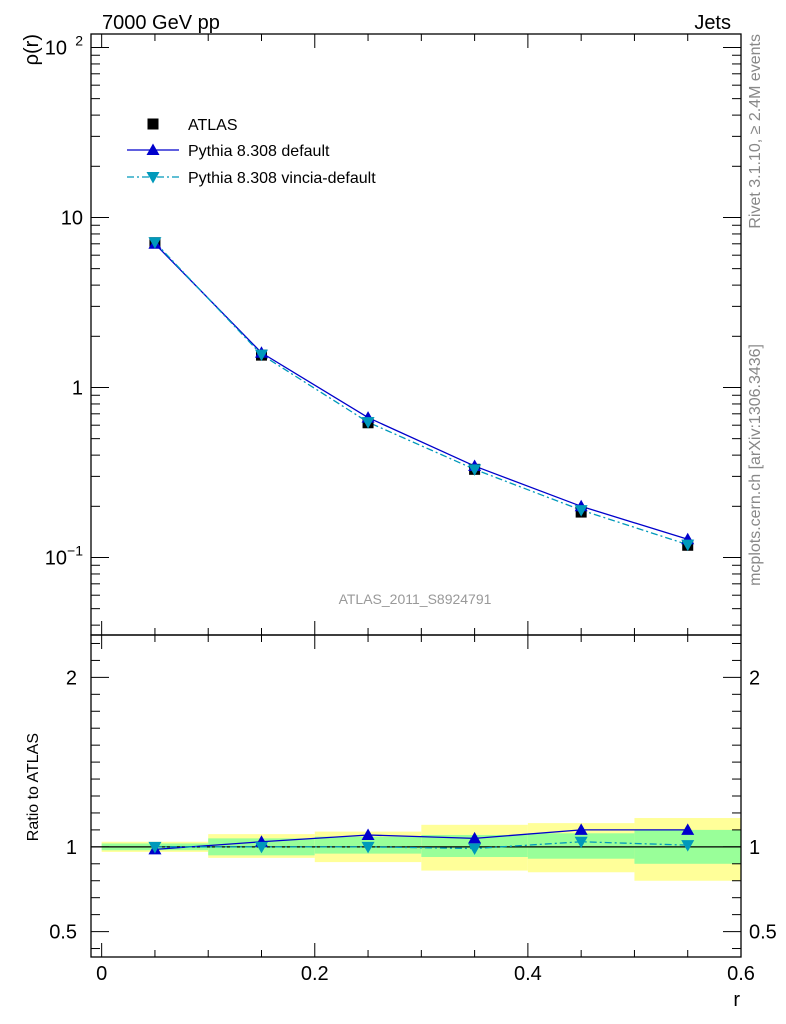 Image resolution: width=786 pixels, height=1024 pixels. I want to click on y-tick-label-lower-right: 1, so click(754, 848).